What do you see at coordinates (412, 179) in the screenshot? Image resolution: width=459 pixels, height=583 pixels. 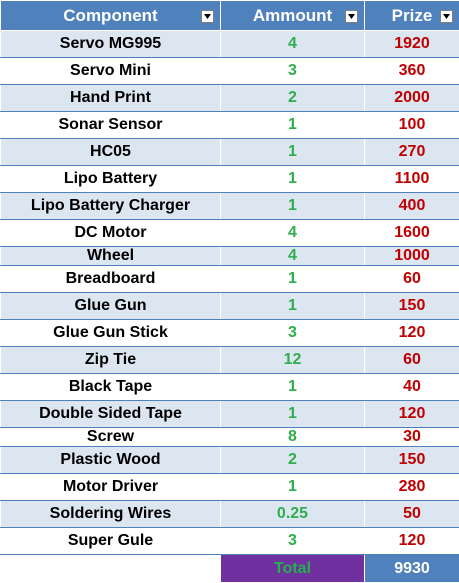 I see `prize-cell: 1100` at bounding box center [412, 179].